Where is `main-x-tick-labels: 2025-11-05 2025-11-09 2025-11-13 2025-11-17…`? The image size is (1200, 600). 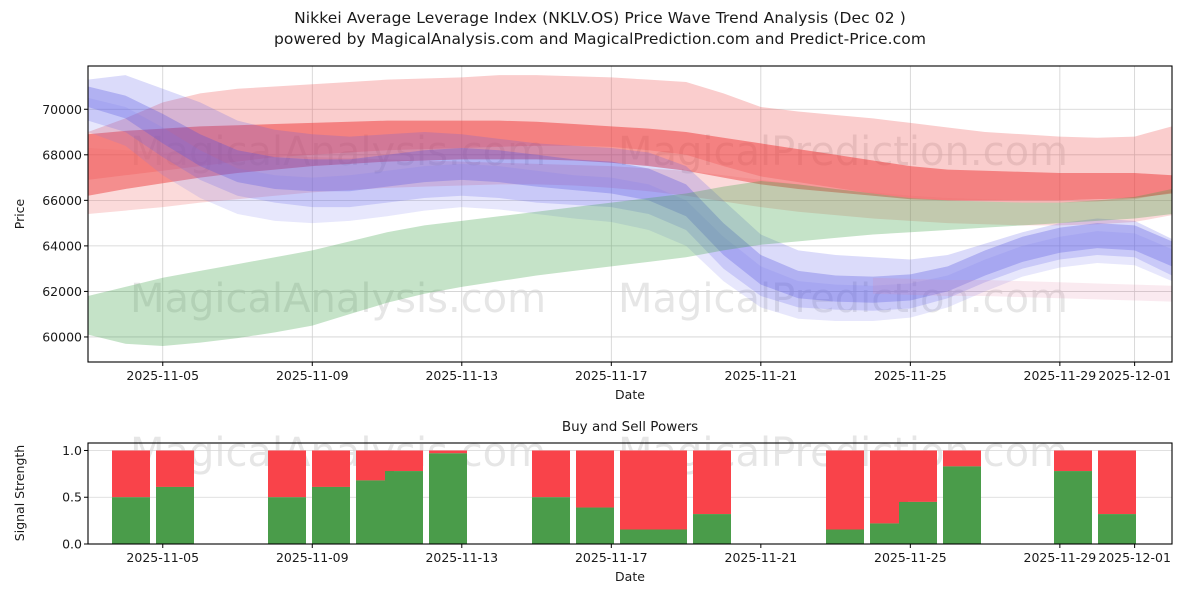 main-x-tick-labels: 2025-11-05 2025-11-09 2025-11-13 2025-11-17… is located at coordinates (648, 372).